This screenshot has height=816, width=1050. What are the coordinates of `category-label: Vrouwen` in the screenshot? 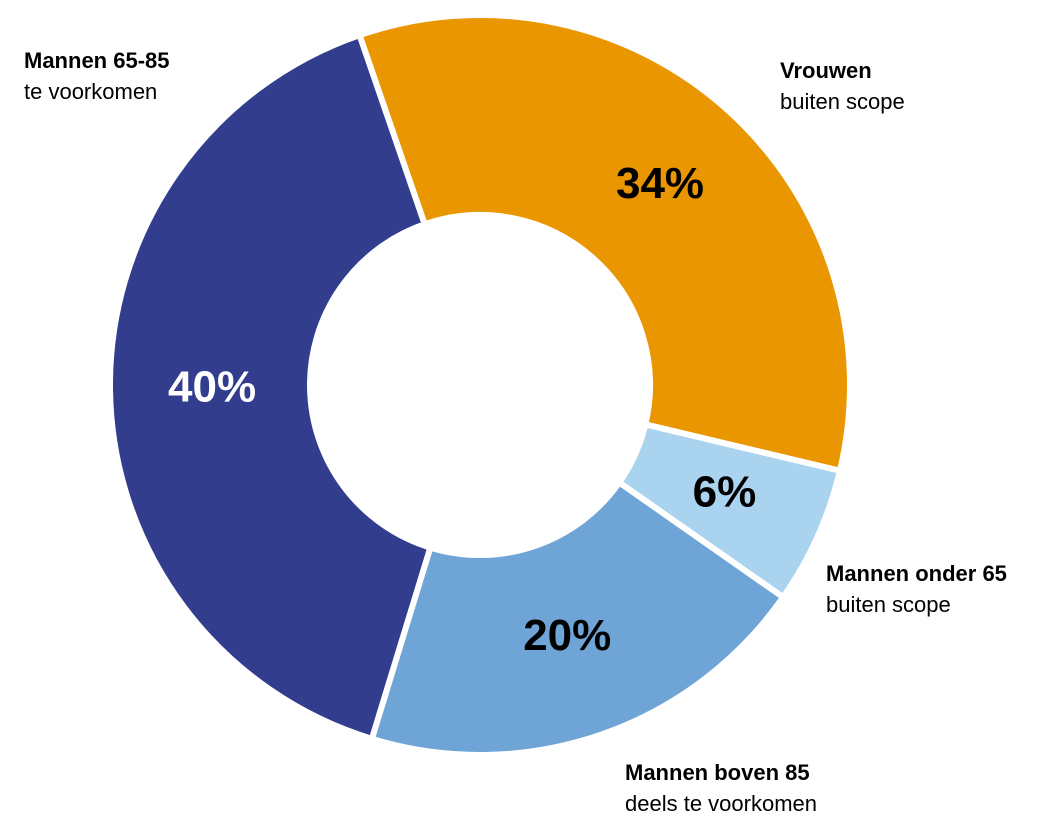 It's located at (826, 70).